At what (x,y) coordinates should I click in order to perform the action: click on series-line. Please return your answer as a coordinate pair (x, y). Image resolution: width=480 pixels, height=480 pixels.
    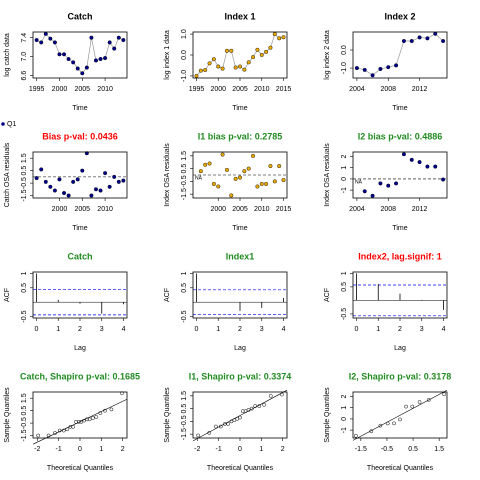
    Looking at the image, I should click on (240, 55).